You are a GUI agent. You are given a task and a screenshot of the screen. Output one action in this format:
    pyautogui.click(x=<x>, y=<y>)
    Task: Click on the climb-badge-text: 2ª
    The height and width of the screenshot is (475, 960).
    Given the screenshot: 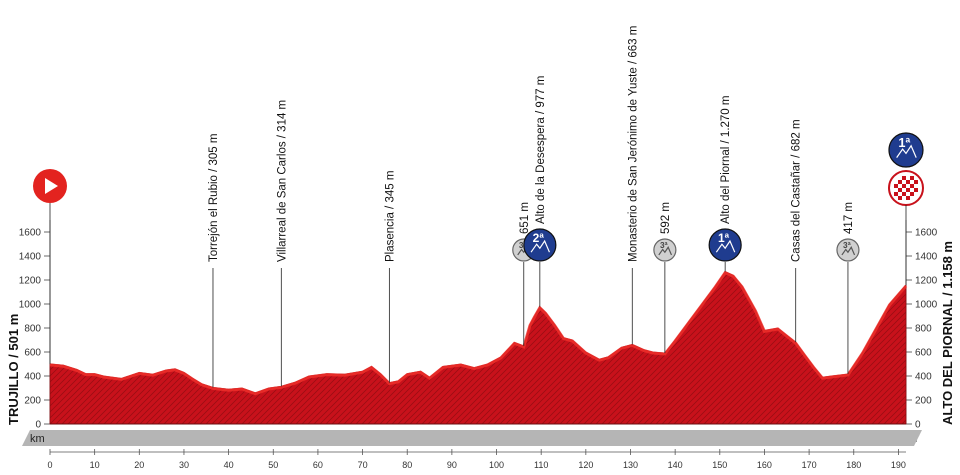 What is the action you would take?
    pyautogui.click(x=539, y=238)
    